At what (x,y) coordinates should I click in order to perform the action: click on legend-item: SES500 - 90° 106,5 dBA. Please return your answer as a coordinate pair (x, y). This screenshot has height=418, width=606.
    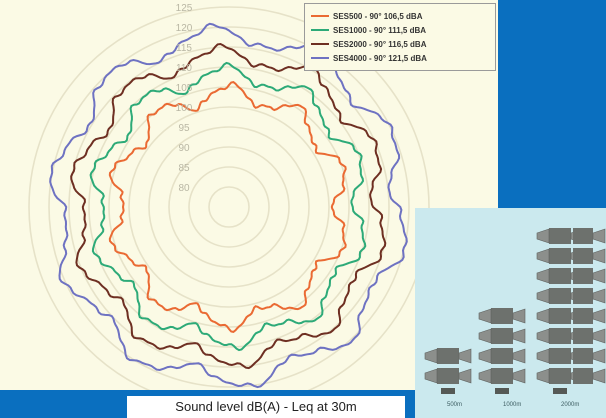
    Looking at the image, I should click on (403, 16).